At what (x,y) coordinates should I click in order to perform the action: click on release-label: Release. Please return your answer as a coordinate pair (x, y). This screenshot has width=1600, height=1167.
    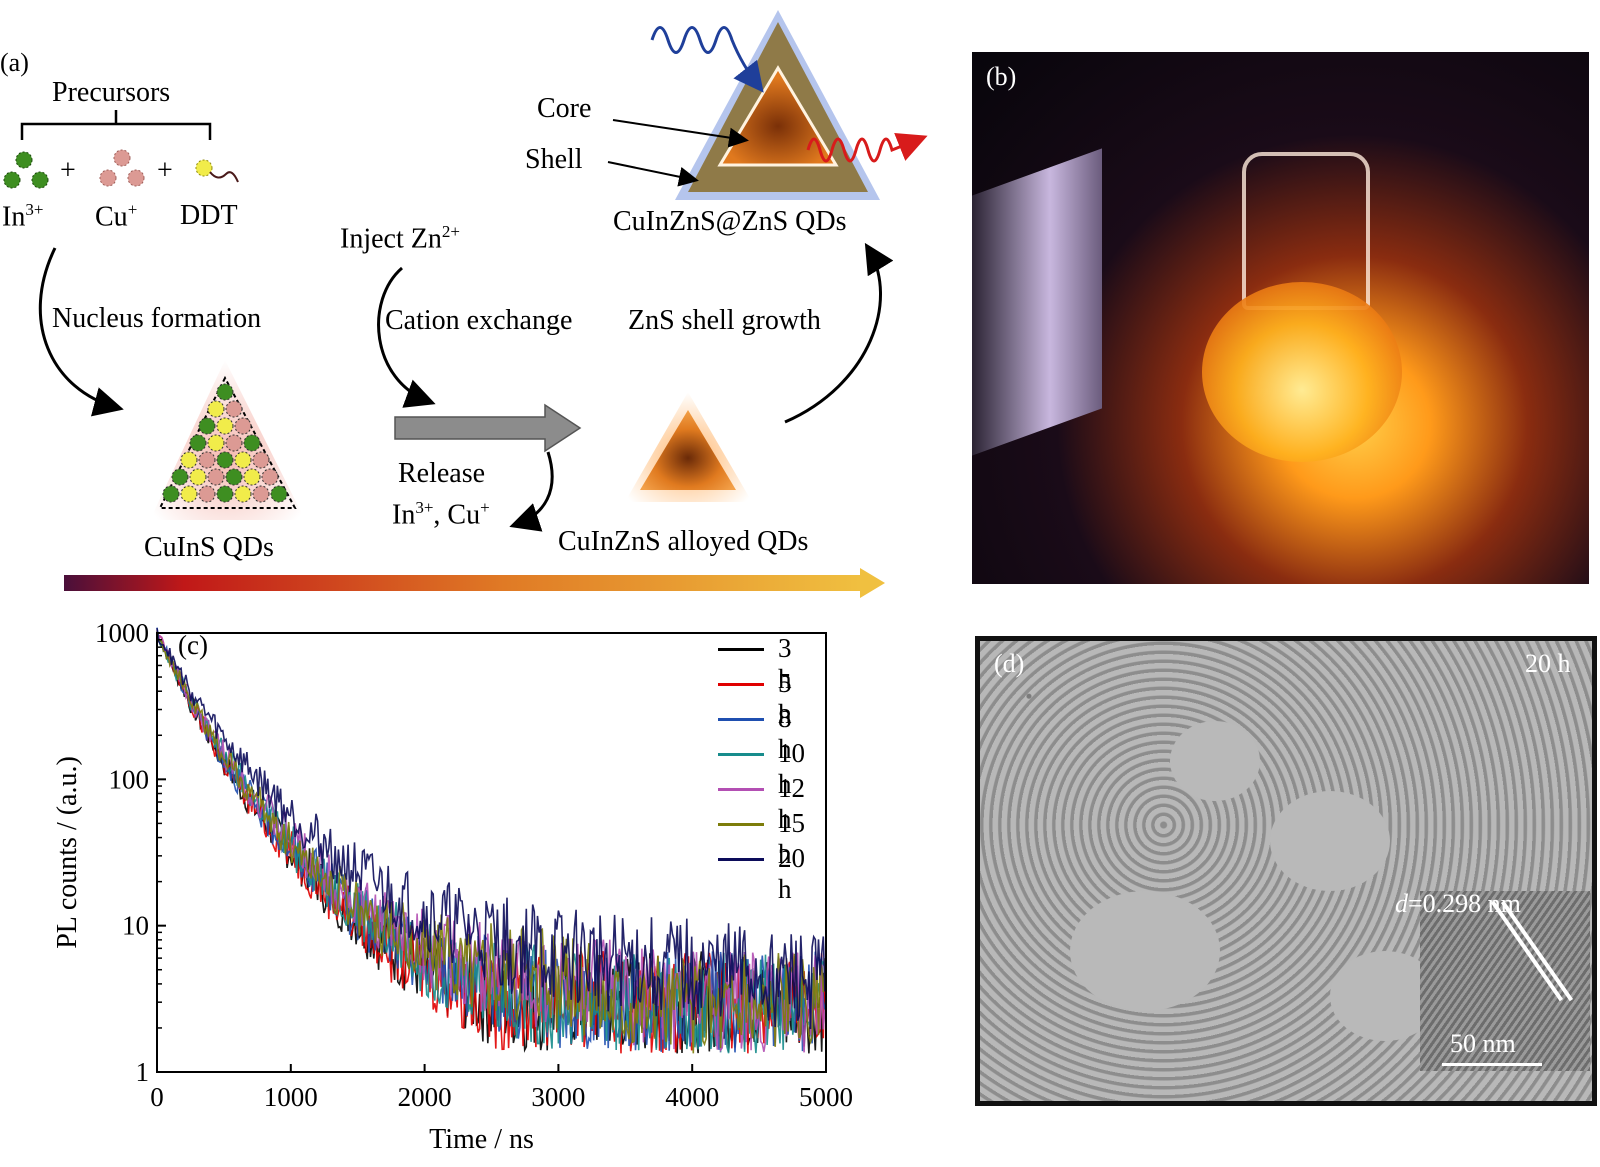
    Looking at the image, I should click on (442, 473).